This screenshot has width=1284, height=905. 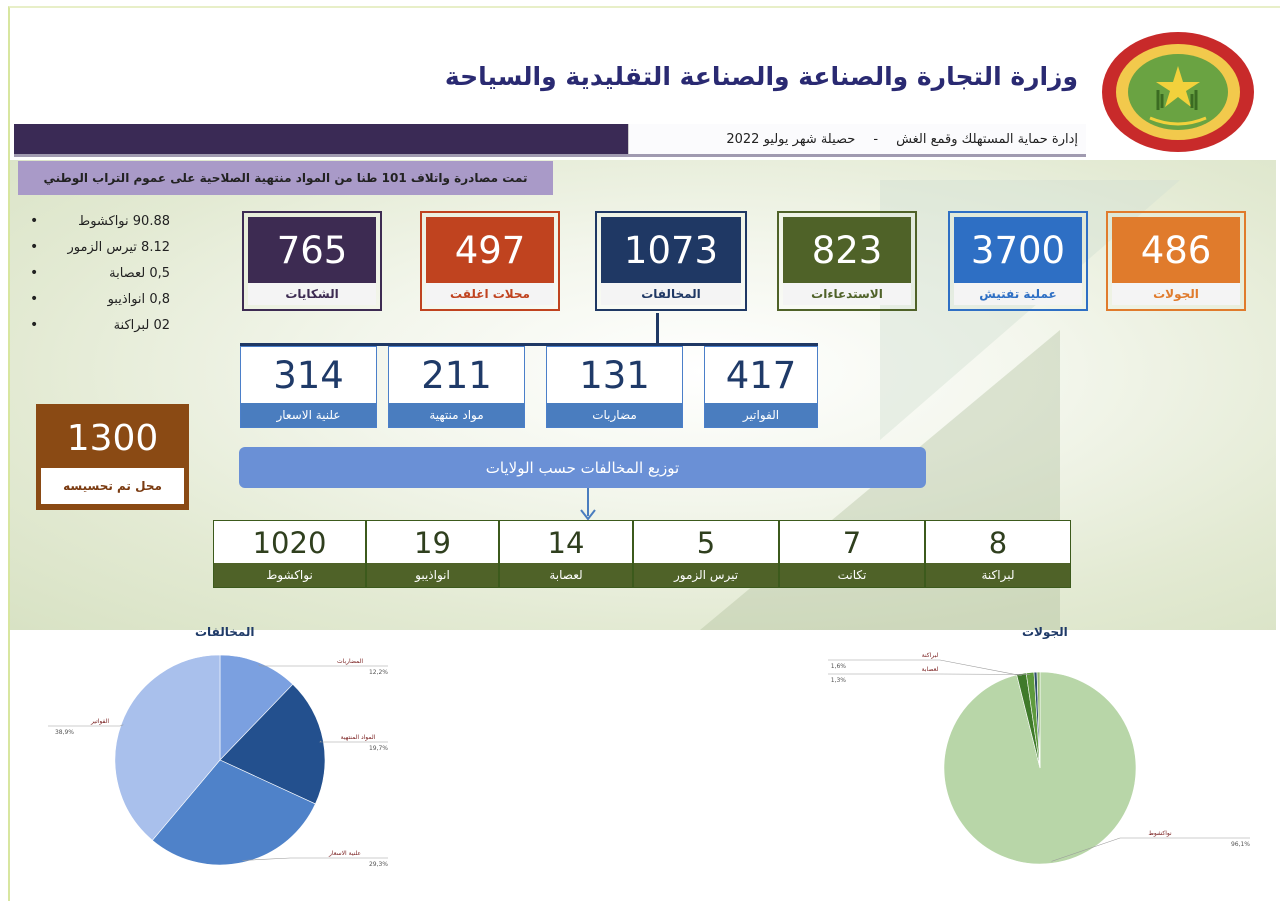 I want to click on slice-label: المضاربات, so click(x=350, y=661).